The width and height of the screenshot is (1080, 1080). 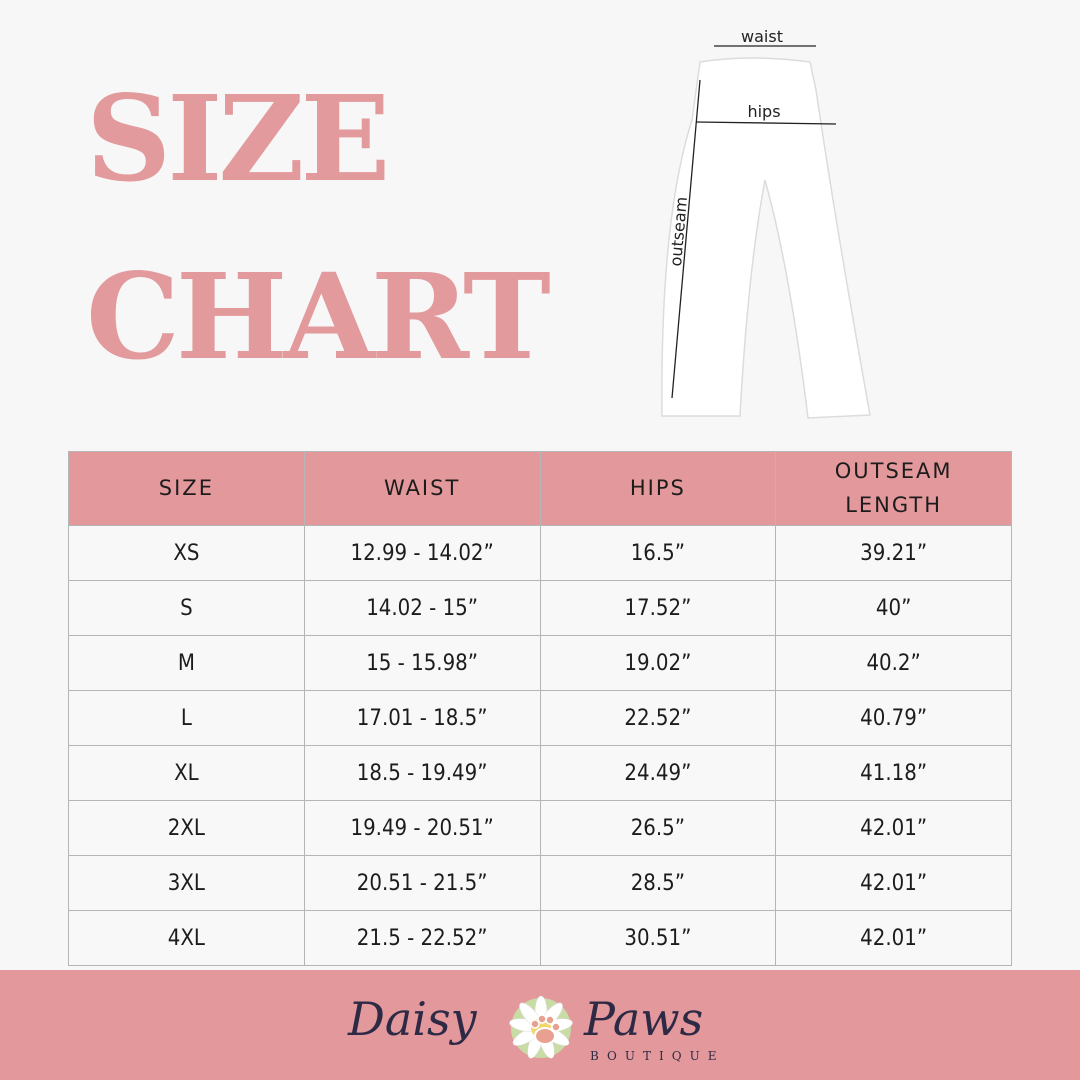 I want to click on table-row: M 15 - 15.98” 19.02” 40.2”, so click(x=540, y=663).